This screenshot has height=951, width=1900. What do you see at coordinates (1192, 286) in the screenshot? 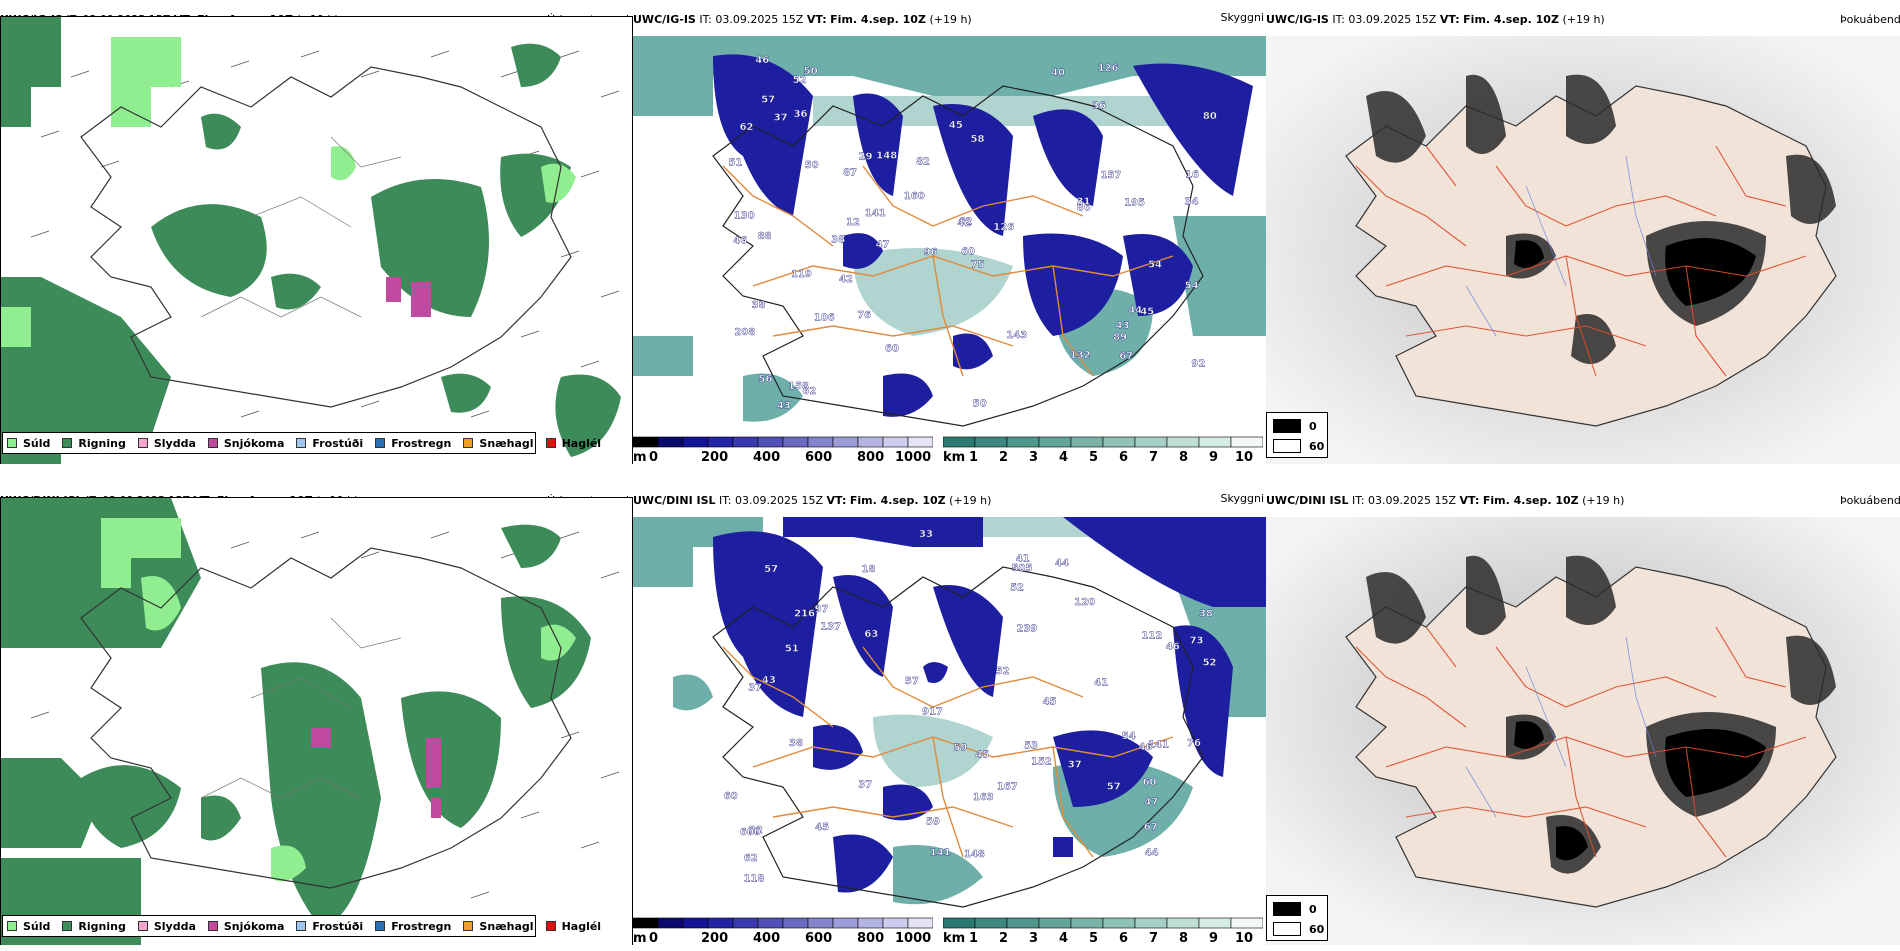
I see `cloud-base-label: 54` at bounding box center [1192, 286].